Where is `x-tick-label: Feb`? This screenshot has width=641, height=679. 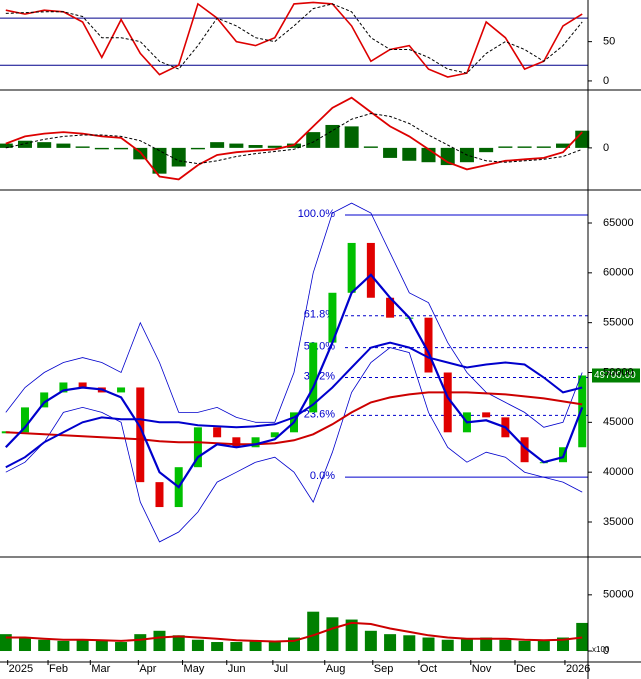 x-tick-label: Feb is located at coordinates (58, 669).